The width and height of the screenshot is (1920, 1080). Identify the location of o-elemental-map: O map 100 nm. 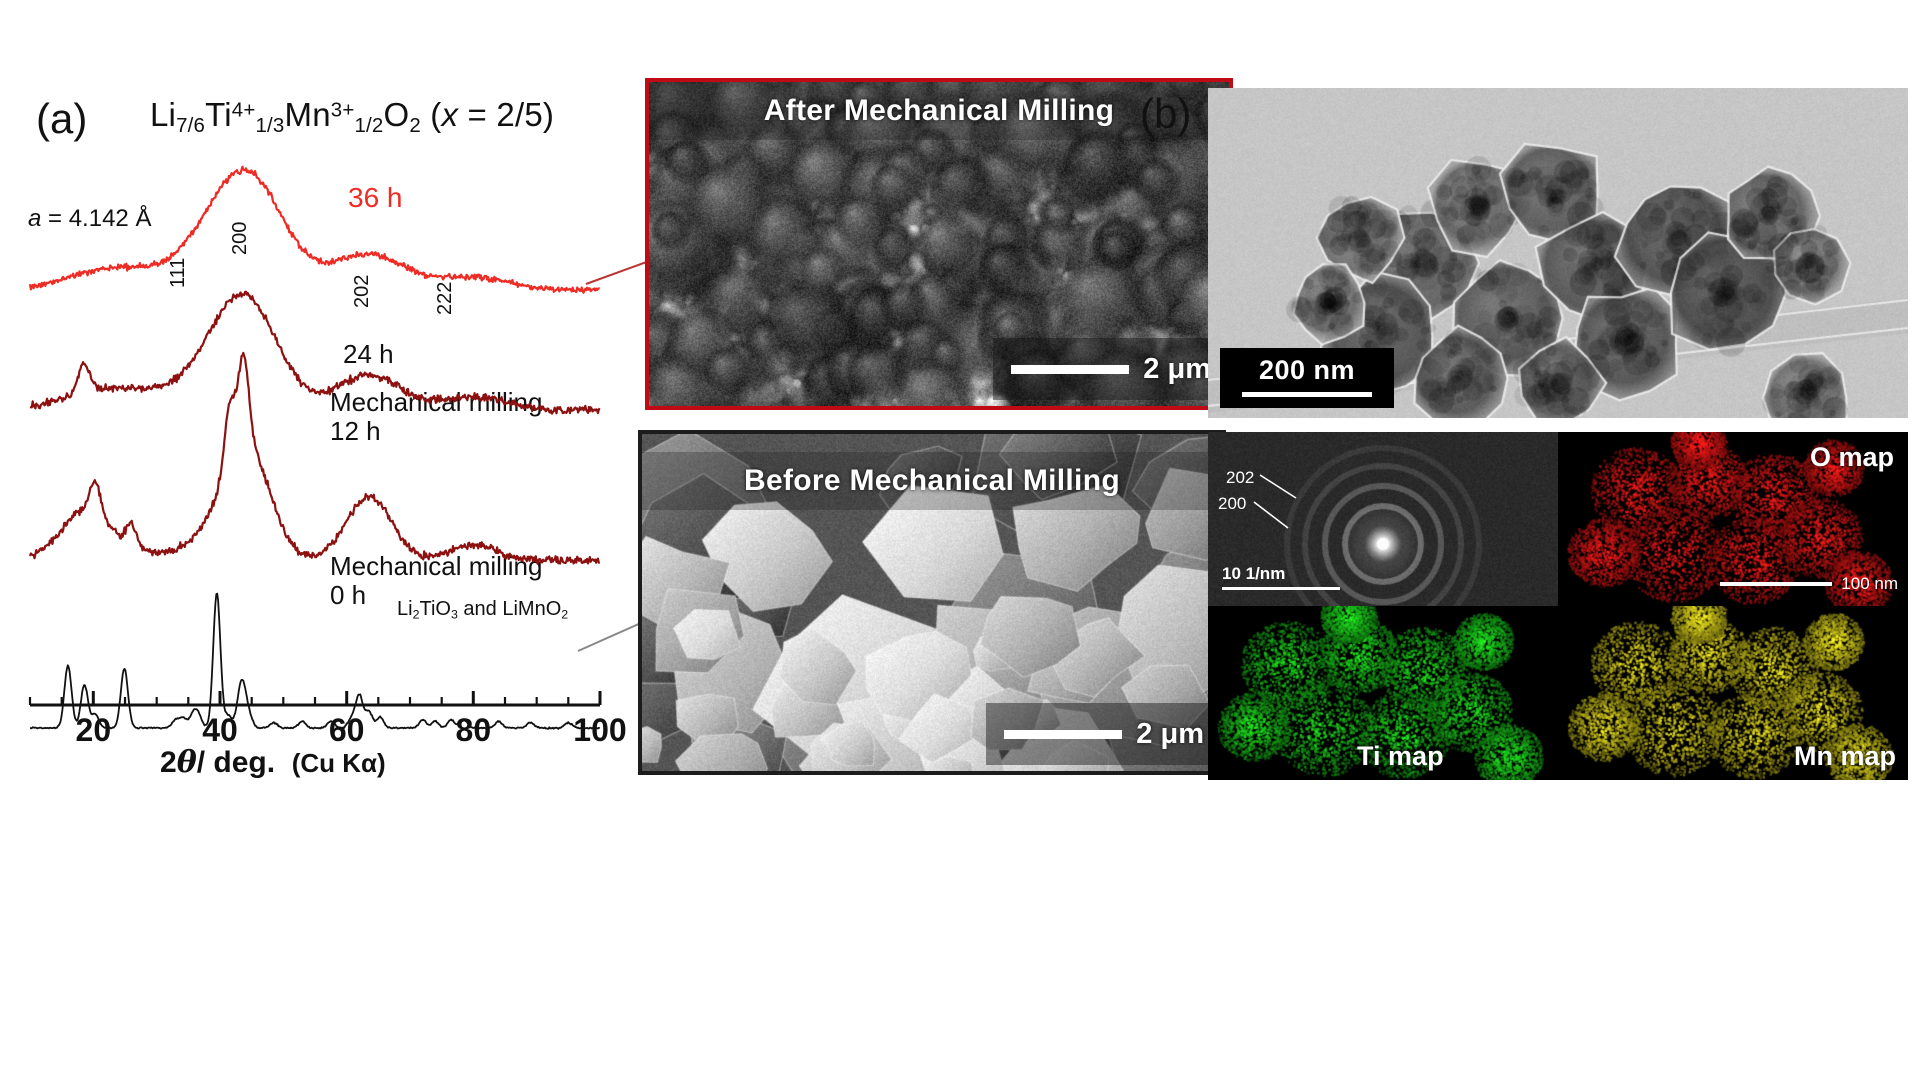
(1733, 519).